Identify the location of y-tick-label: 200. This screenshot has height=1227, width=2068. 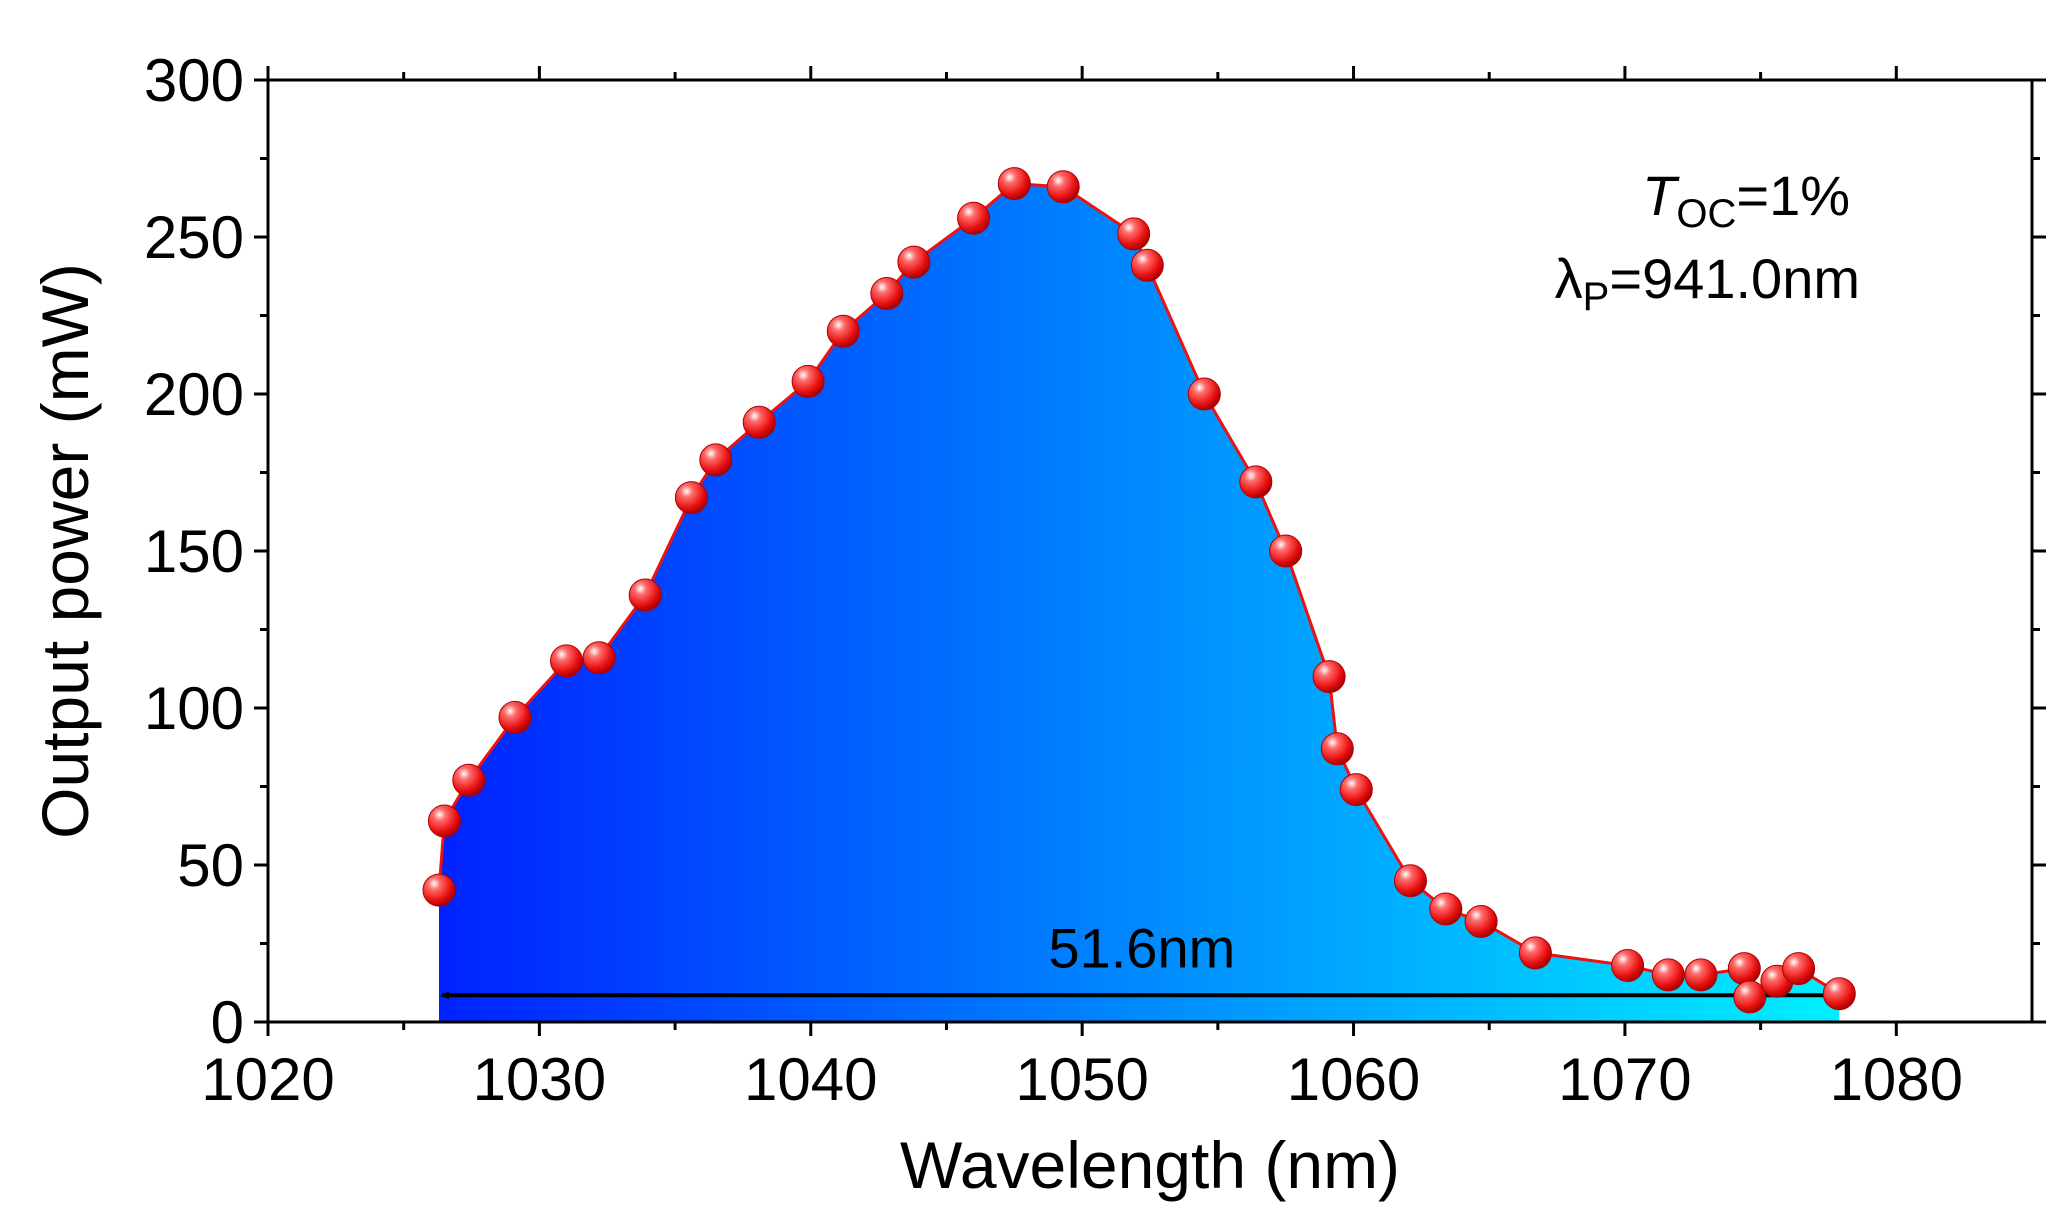
(194, 394).